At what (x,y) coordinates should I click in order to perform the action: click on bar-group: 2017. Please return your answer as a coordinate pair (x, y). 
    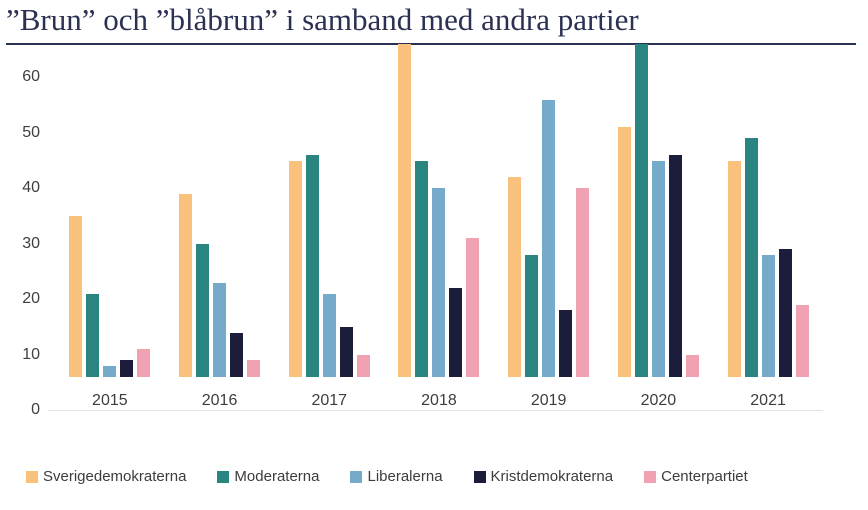
    Looking at the image, I should click on (329, 227).